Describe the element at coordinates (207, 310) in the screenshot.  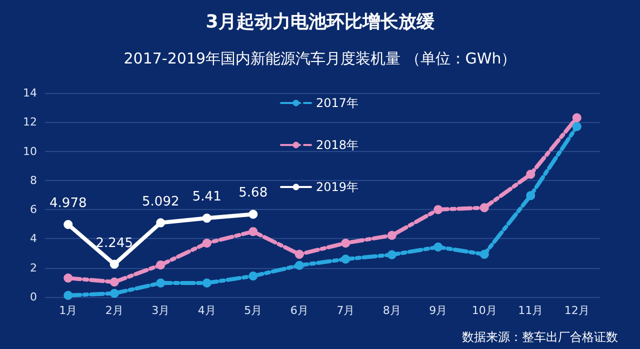
I see `x-tick-label: 4月` at that location.